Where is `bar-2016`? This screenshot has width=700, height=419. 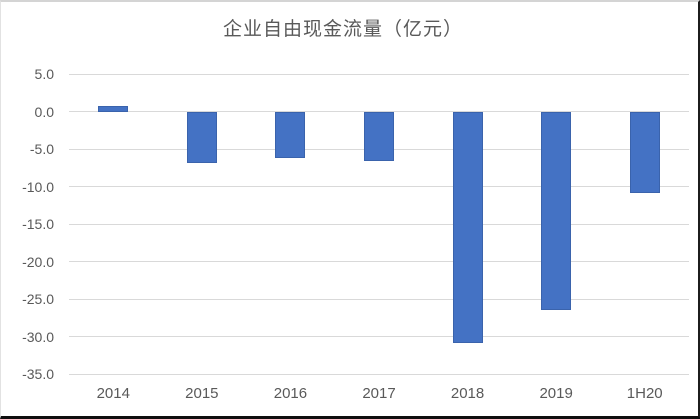 bar-2016 is located at coordinates (290, 134).